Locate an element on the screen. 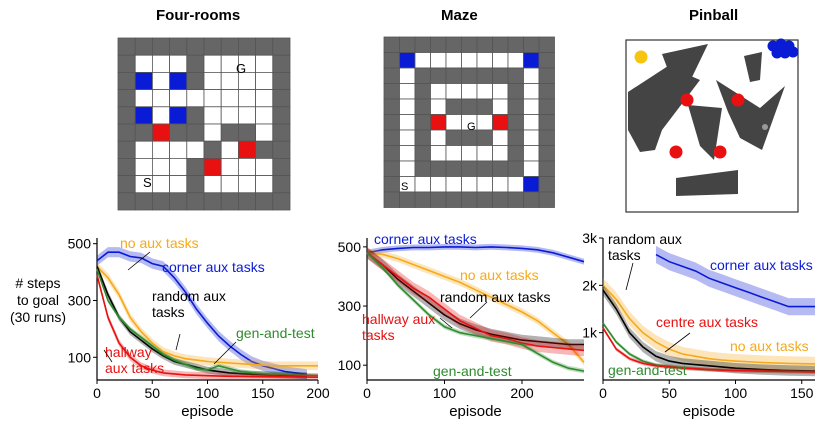 Image resolution: width=830 pixels, height=426 pixels. x-tick-label: 100 is located at coordinates (208, 393).